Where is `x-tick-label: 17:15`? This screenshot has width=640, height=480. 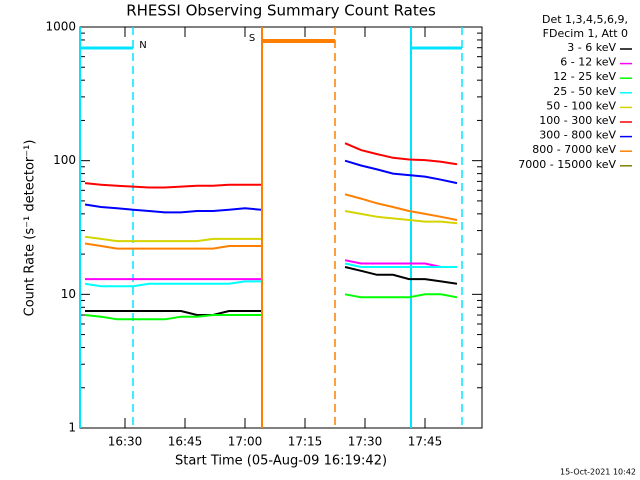
x-tick-label: 17:15 is located at coordinates (305, 442).